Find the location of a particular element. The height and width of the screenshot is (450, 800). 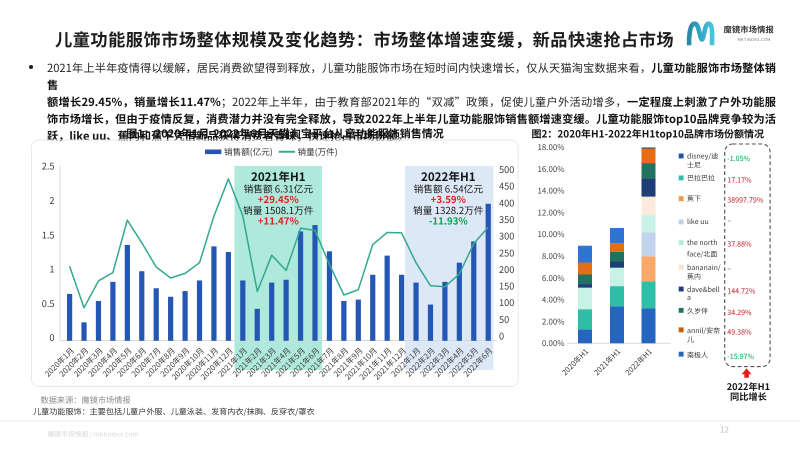

svg-text: 250 is located at coordinates (506, 252).